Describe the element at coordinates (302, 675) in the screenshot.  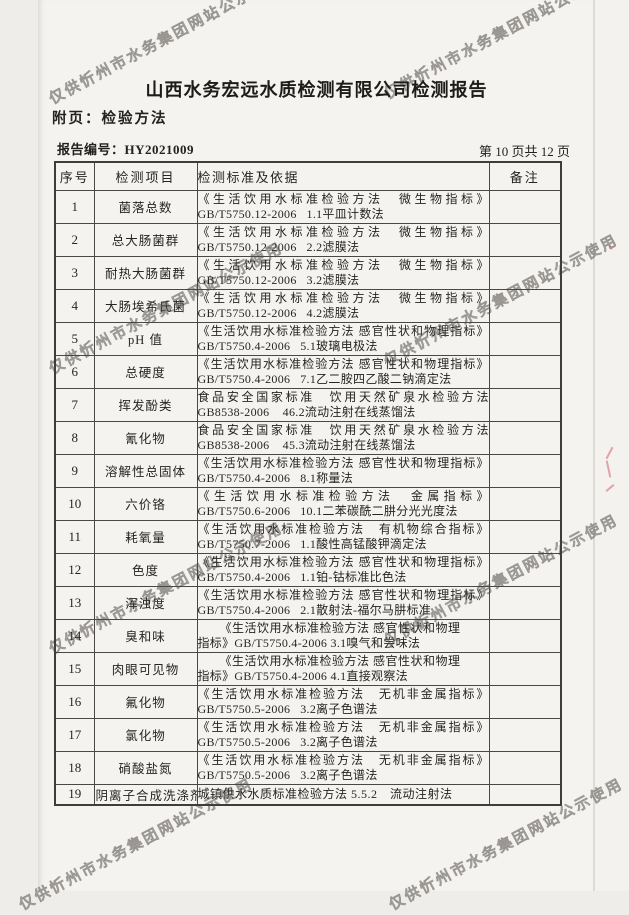
I see `standard-line2: 指标》GB/T5750.4-2006 4.1直接观察法` at that location.